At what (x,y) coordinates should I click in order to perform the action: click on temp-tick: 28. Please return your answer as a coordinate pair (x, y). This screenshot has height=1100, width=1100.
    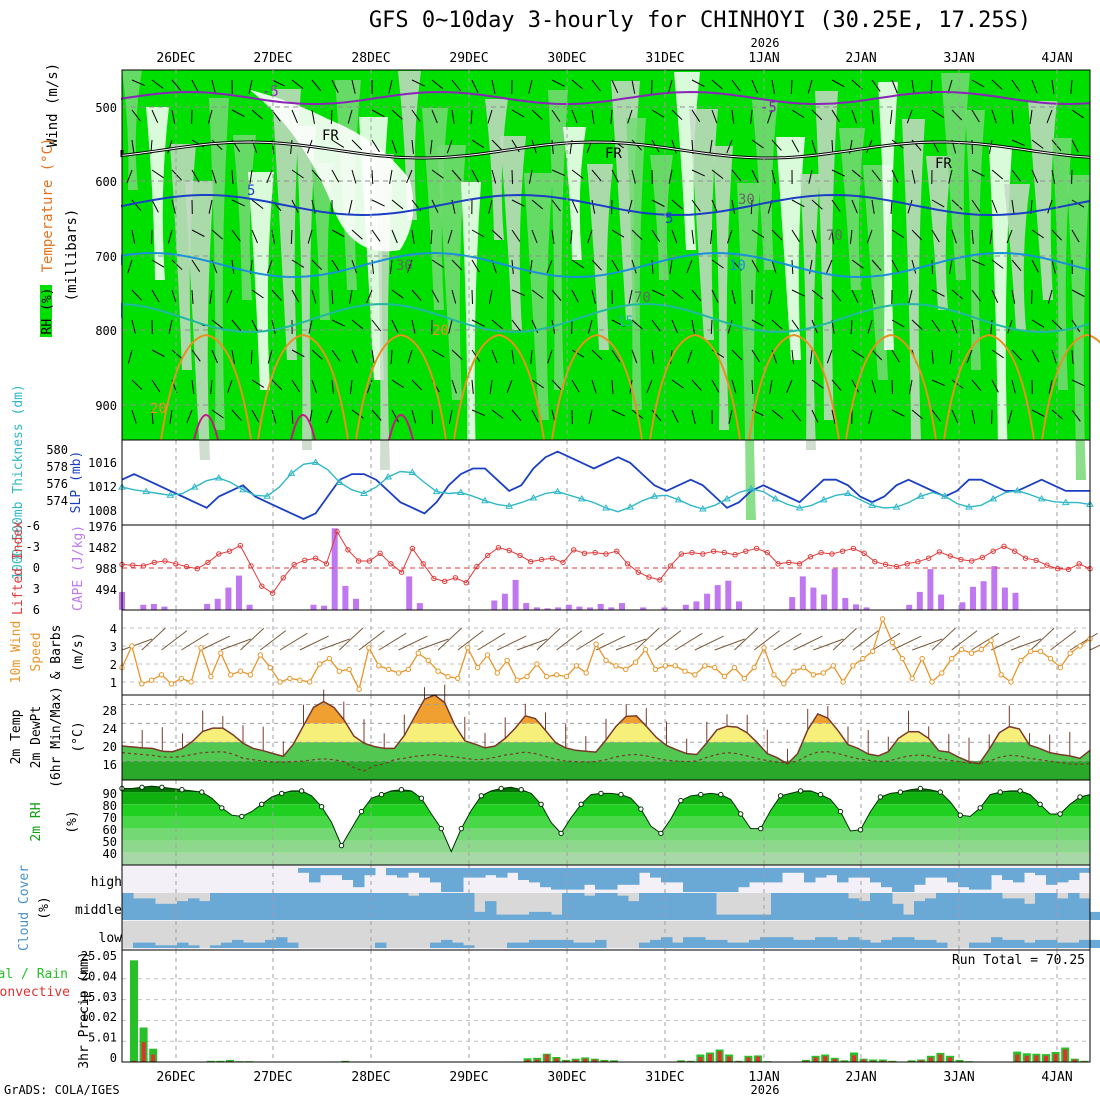
    Looking at the image, I should click on (110, 711).